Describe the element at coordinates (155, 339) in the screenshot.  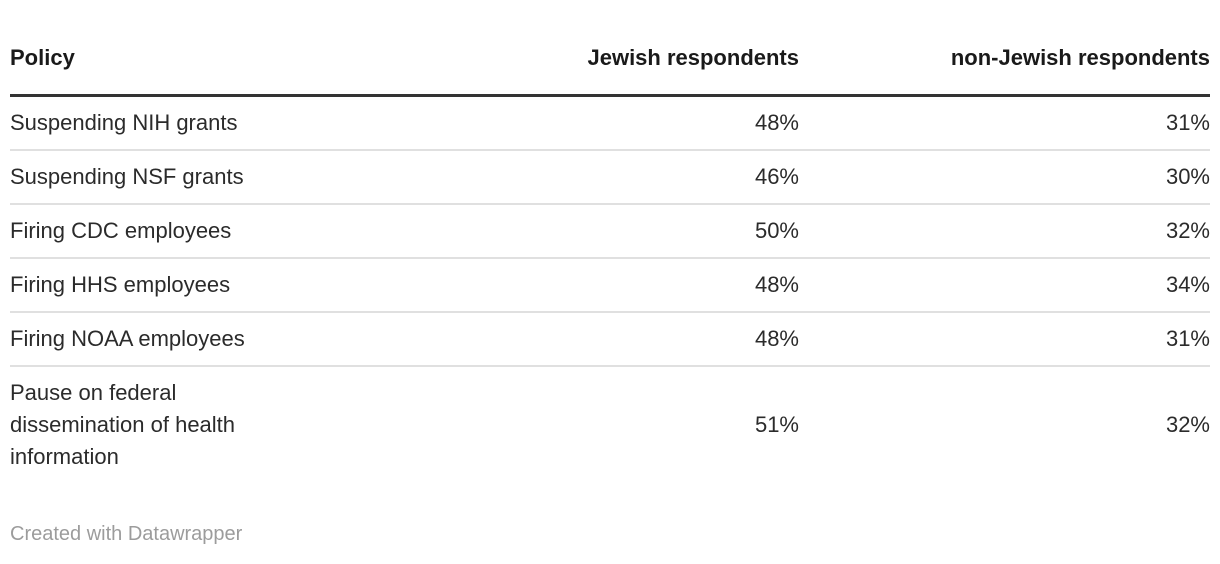
I see `policy-cell: Firing NOAA employees` at that location.